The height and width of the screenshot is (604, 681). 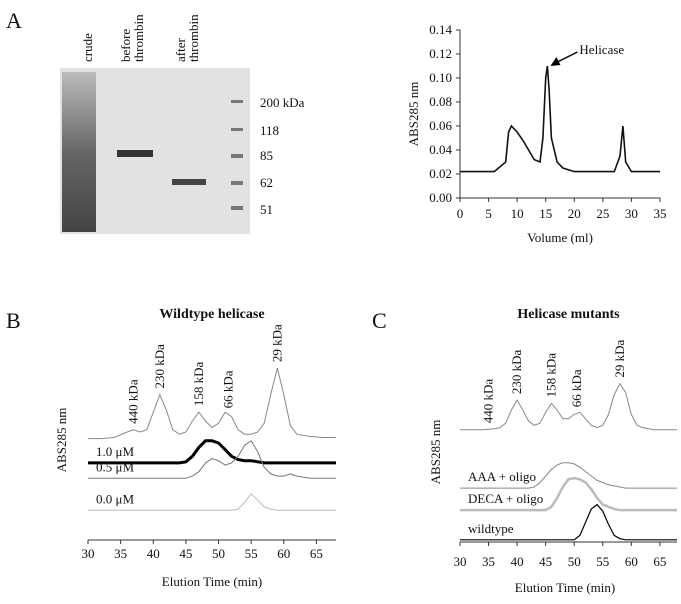 What do you see at coordinates (460, 213) in the screenshot?
I see `x-tick-label: 0` at bounding box center [460, 213].